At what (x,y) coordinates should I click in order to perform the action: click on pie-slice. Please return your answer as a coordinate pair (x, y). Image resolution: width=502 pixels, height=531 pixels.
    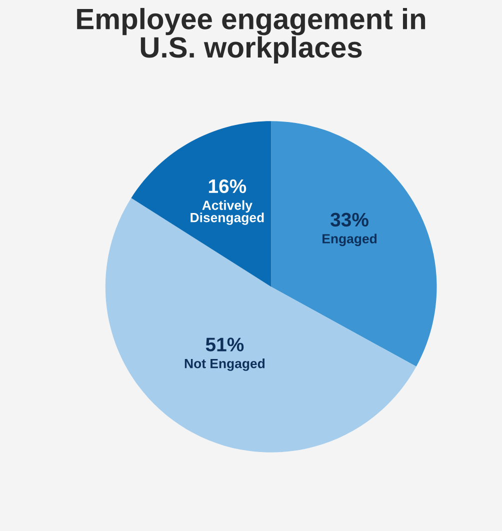
    Looking at the image, I should click on (201, 204).